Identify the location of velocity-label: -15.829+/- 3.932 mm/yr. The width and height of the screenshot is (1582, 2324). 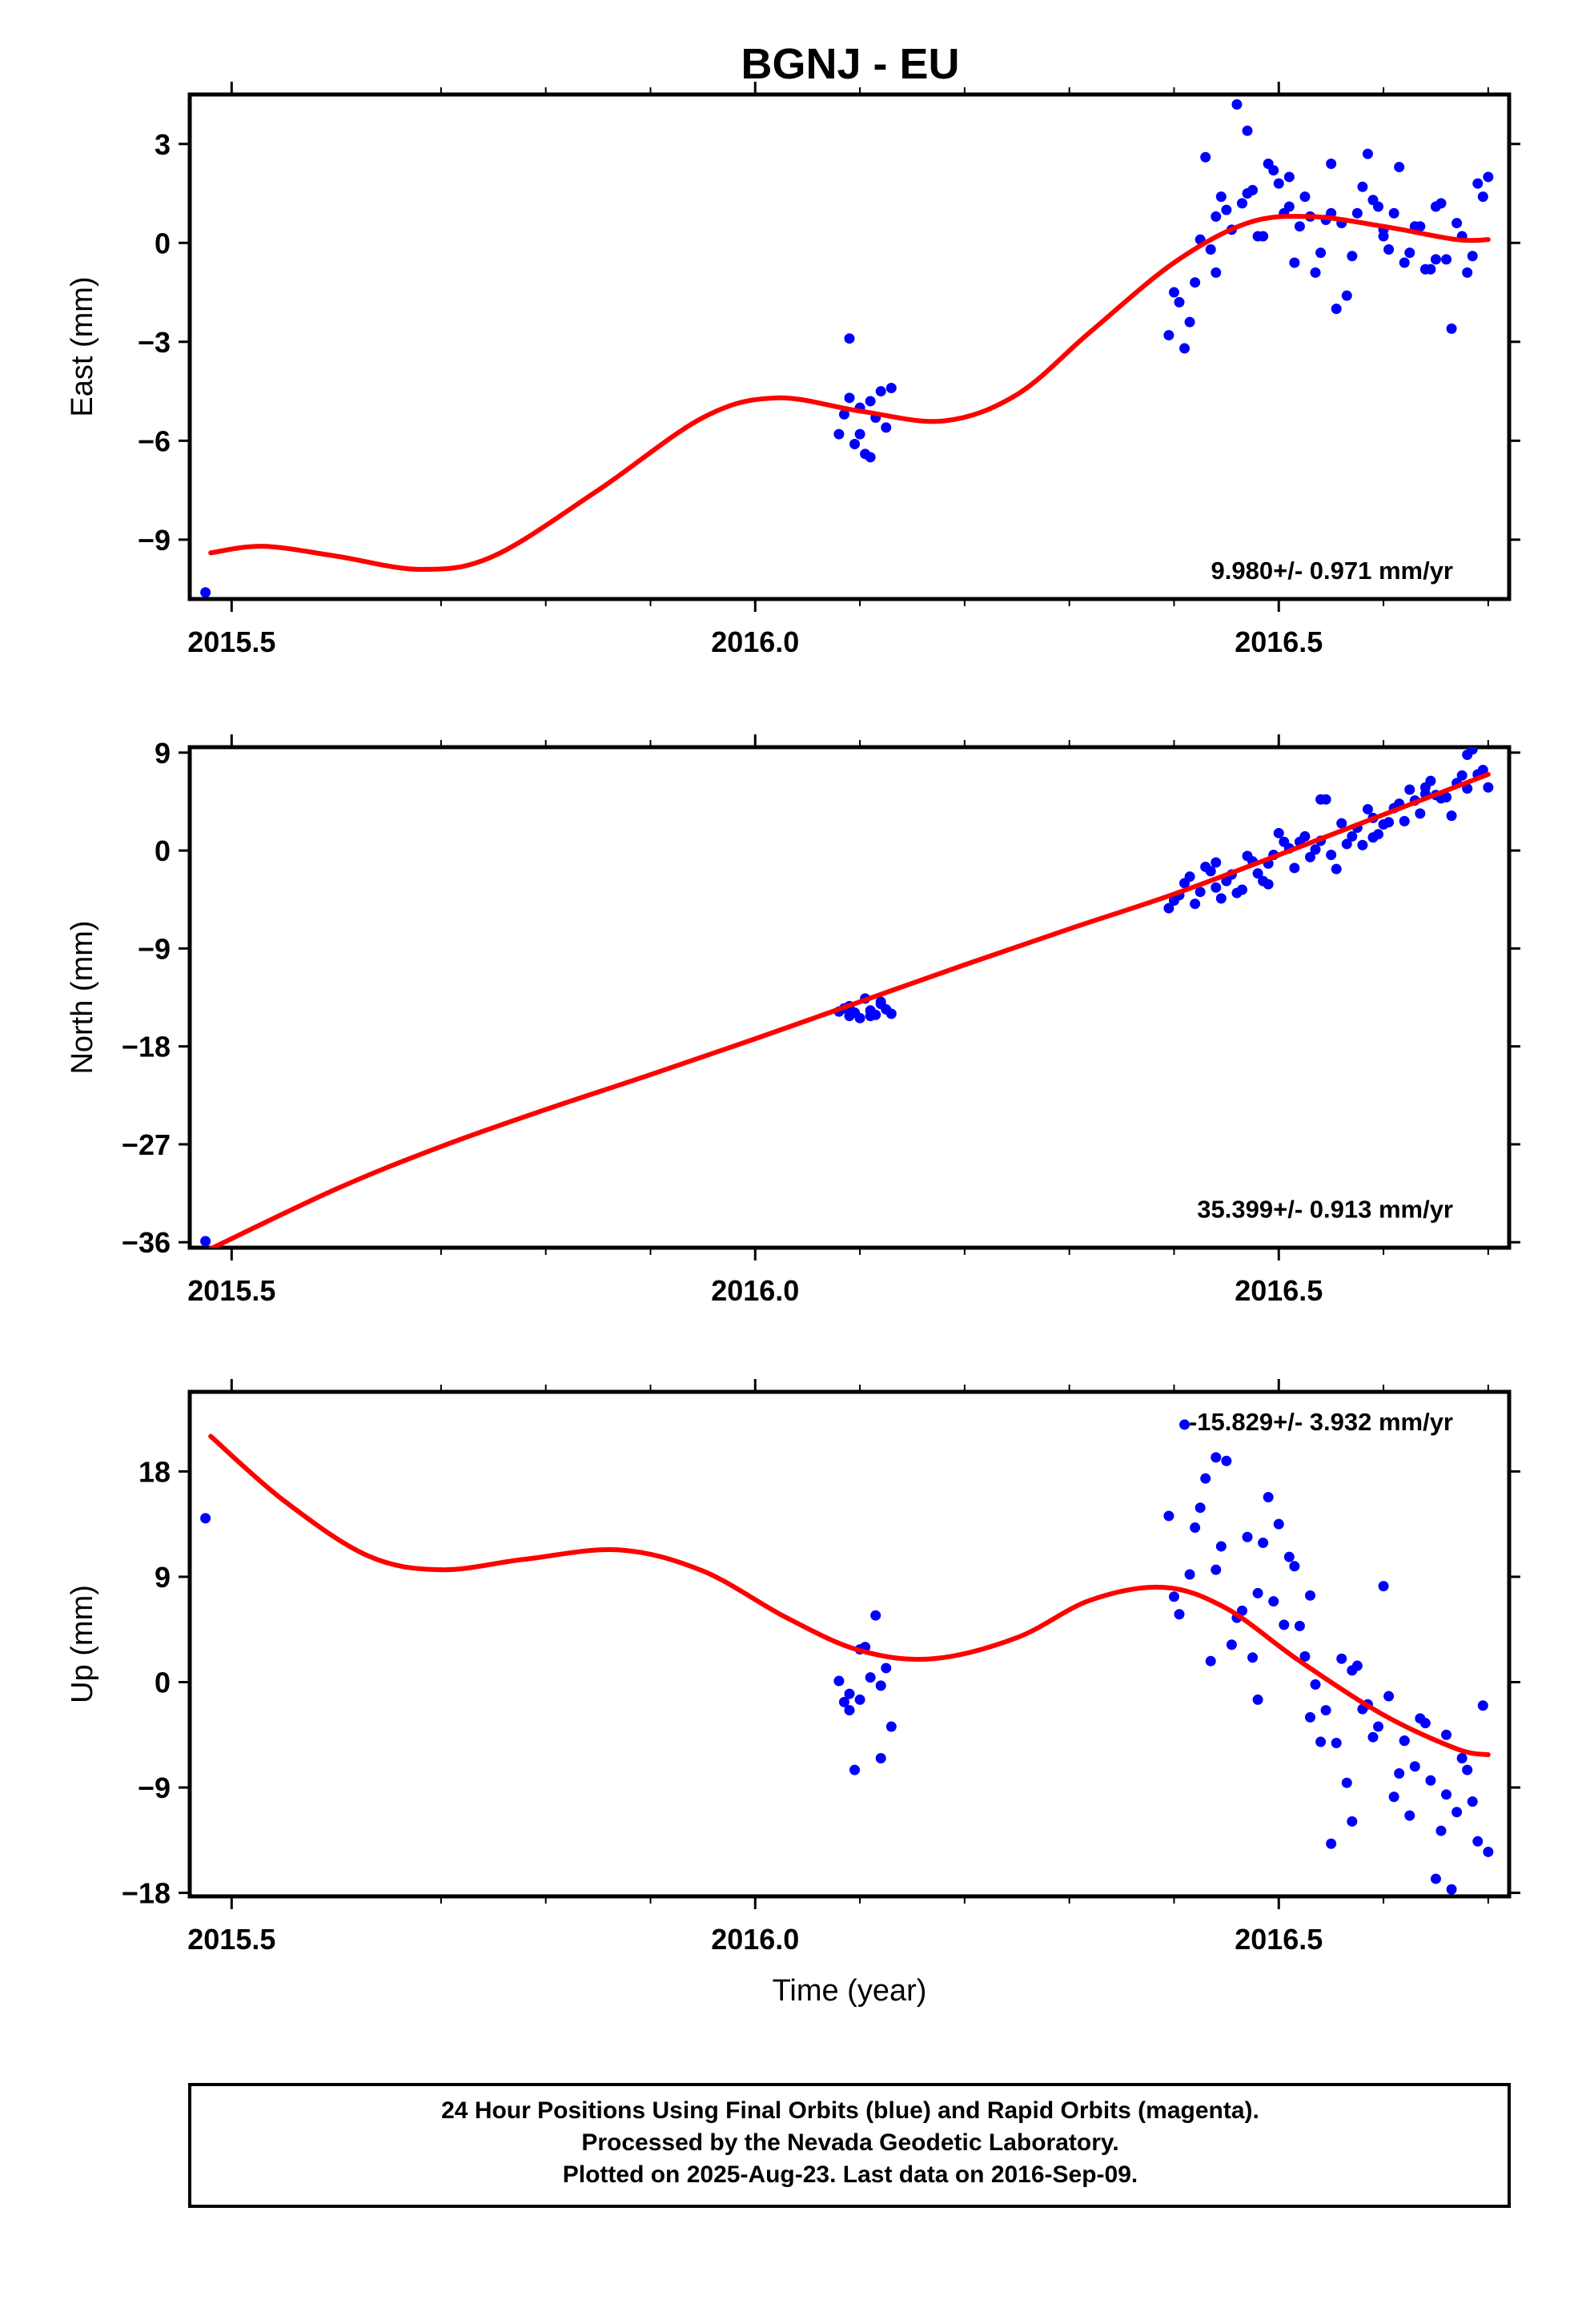
(1321, 1422).